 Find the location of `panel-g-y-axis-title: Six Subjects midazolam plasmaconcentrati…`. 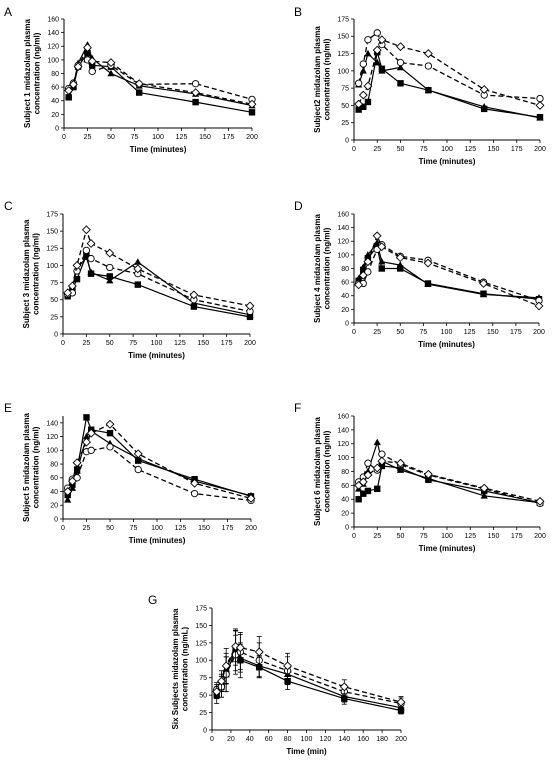

panel-g-y-axis-title: Six Subjects midazolam plasmaconcentrati… is located at coordinates (180, 668).